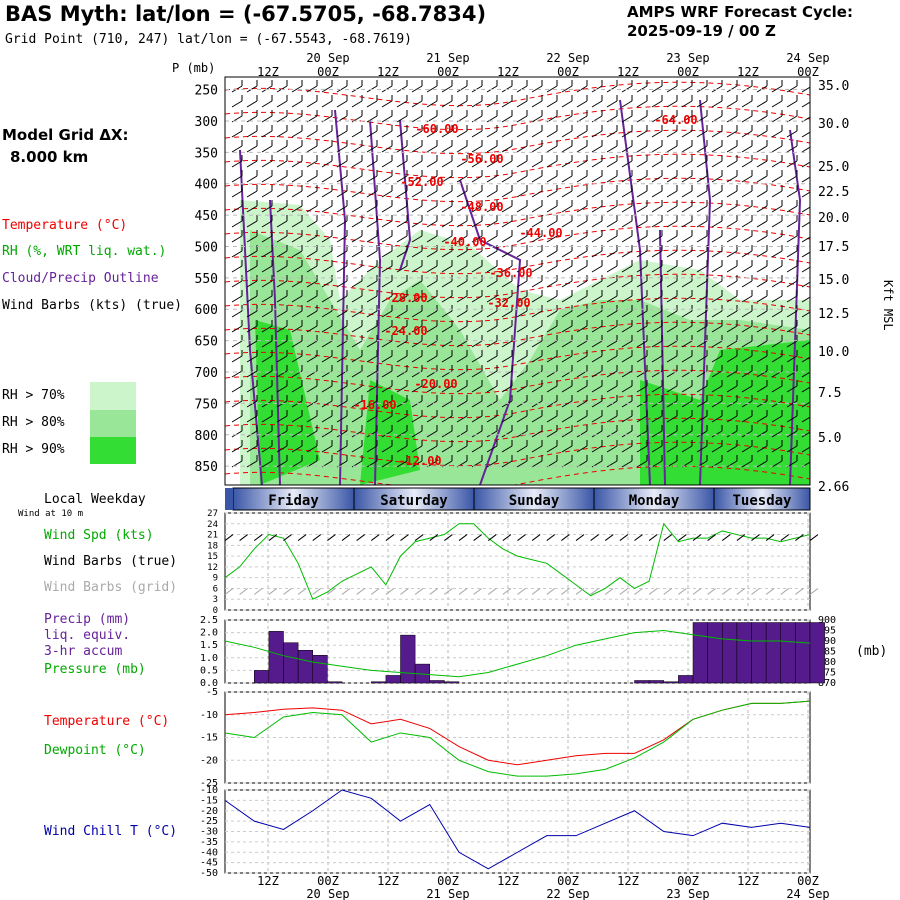 The width and height of the screenshot is (900, 900). Describe the element at coordinates (206, 216) in the screenshot. I see `pressure-tick-label: 450` at that location.